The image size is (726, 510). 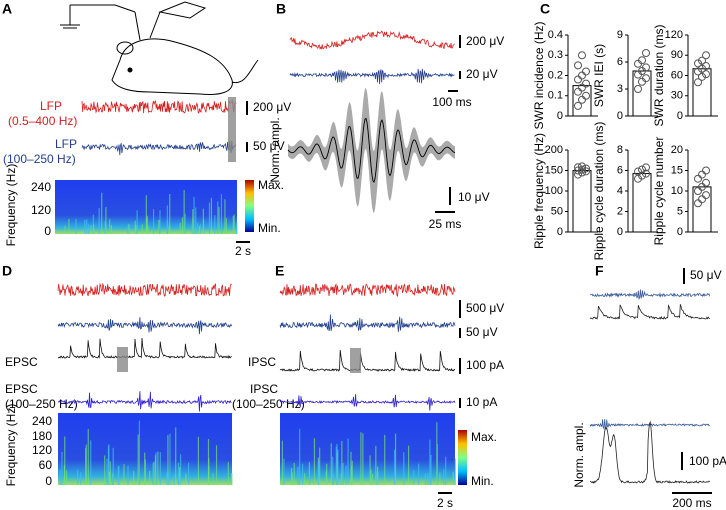 What do you see at coordinates (474, 197) in the screenshot?
I see `scale-label: 10 μV` at bounding box center [474, 197].